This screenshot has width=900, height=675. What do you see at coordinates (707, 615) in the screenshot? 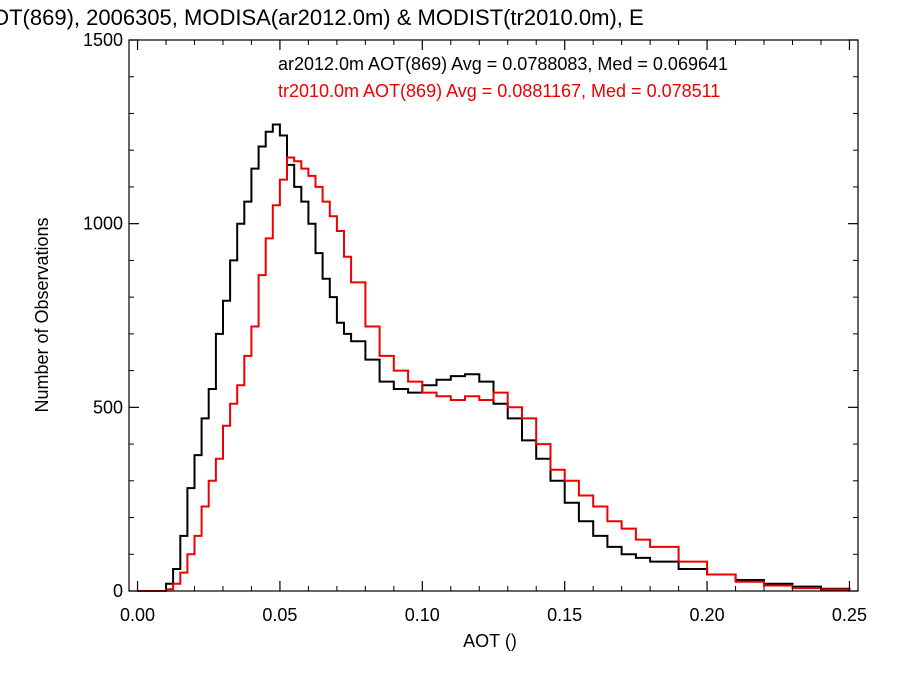
I see `x-tick-label: 0.20` at bounding box center [707, 615].